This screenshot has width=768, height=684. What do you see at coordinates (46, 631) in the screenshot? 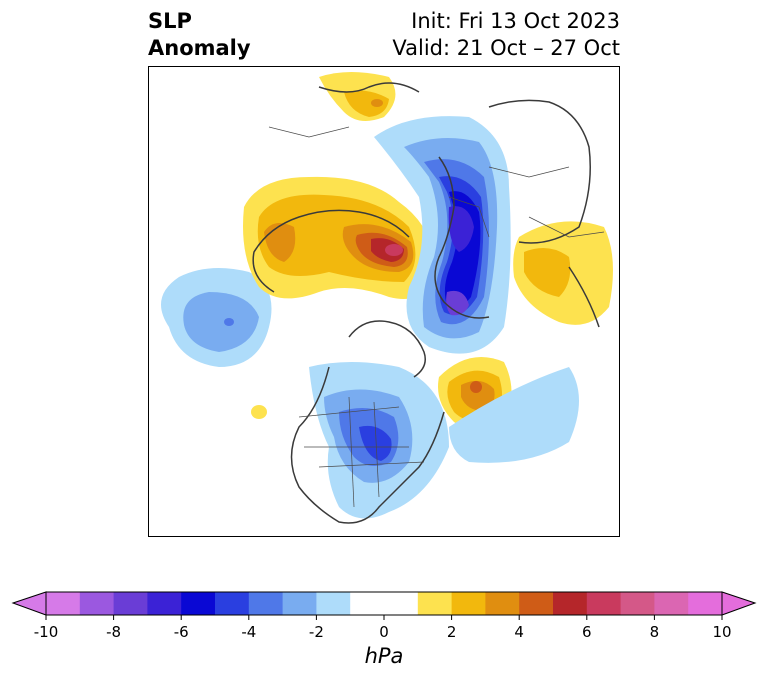
I see `colorbar-tick-label: -10` at bounding box center [46, 631].